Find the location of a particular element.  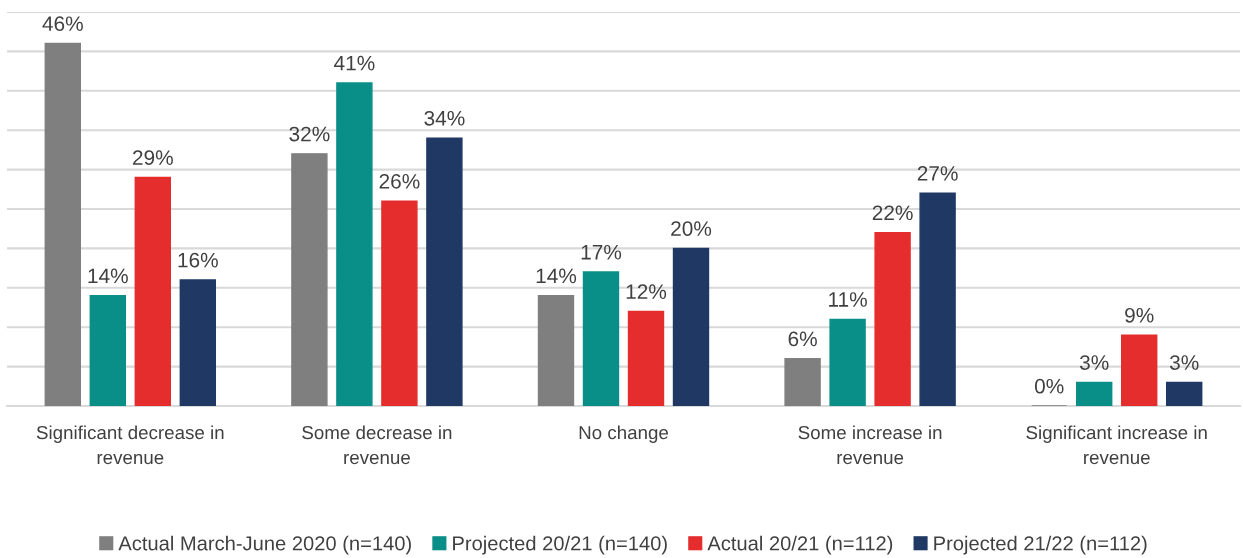

legend-label: Projected 20/21 (n=140) is located at coordinates (560, 545).